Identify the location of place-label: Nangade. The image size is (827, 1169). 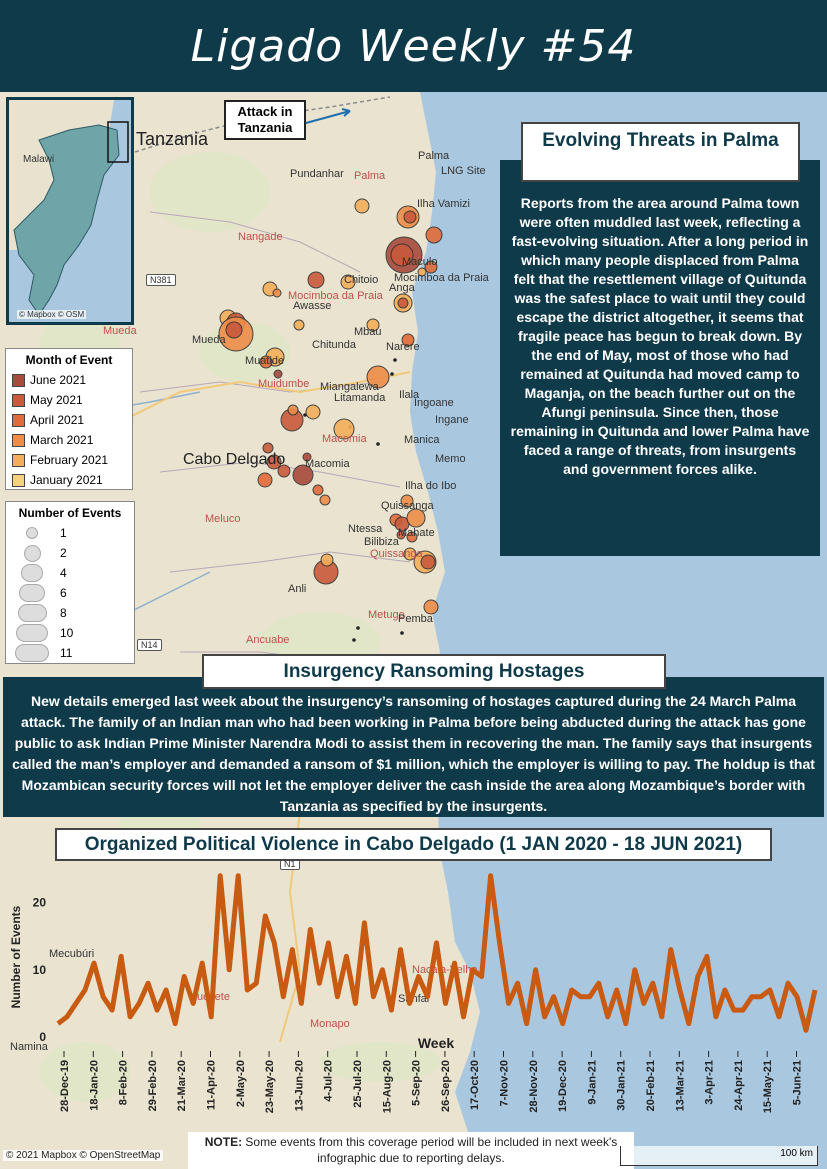
(260, 237).